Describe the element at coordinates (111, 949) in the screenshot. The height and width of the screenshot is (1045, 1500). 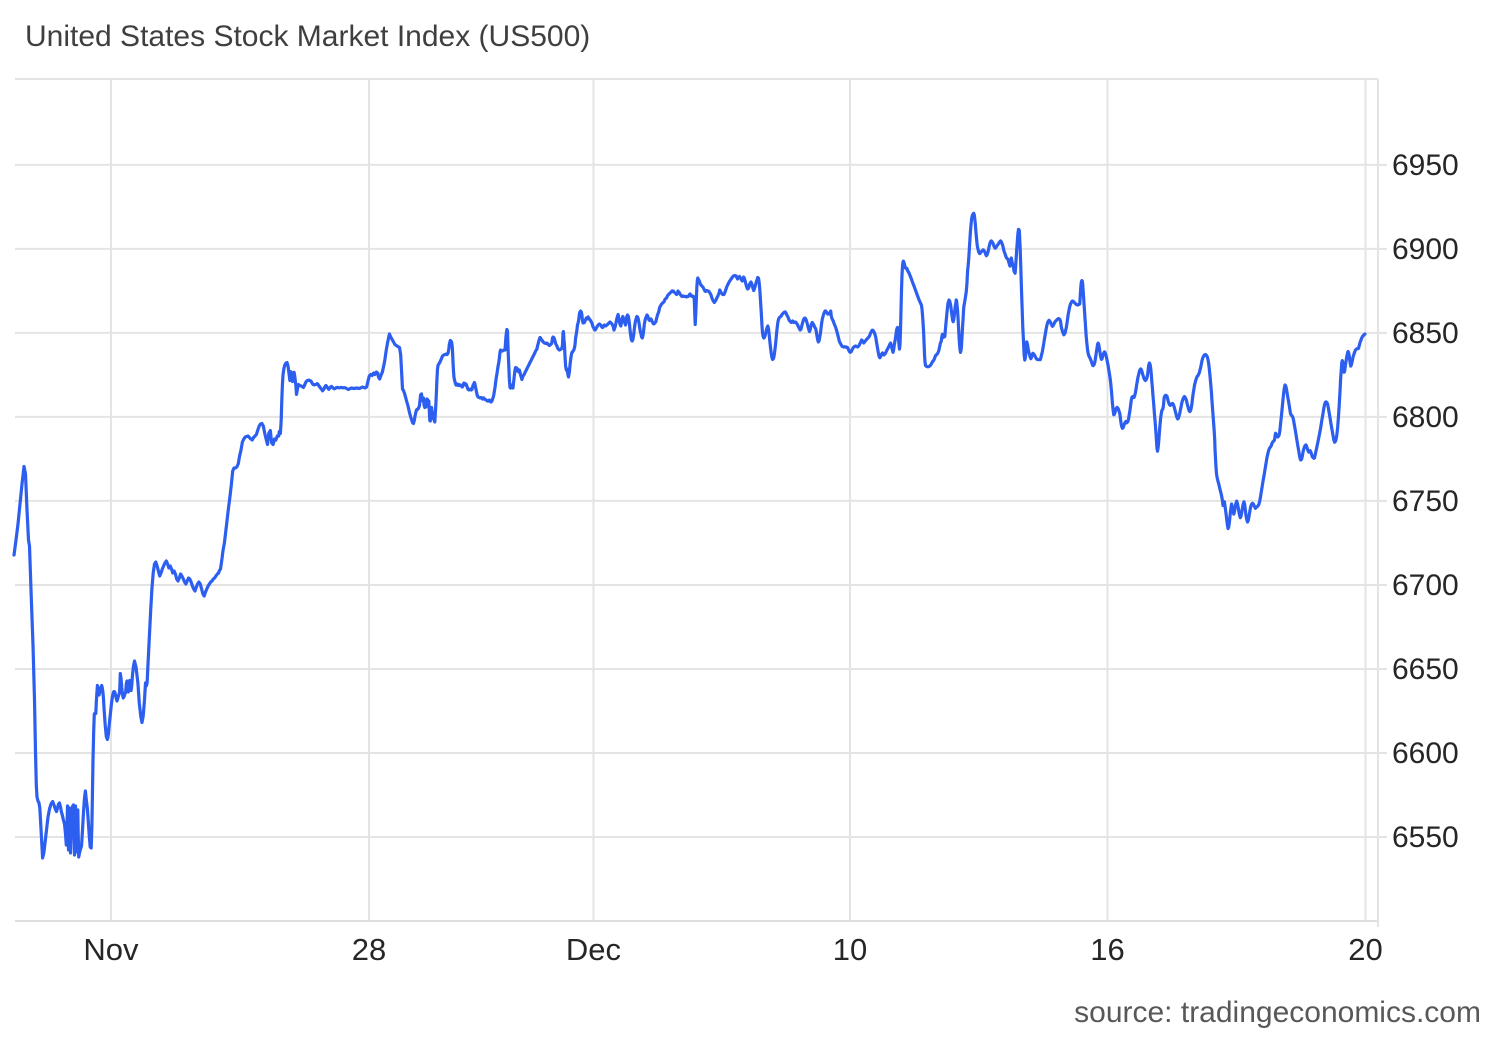
I see `svg-text: Nov` at that location.